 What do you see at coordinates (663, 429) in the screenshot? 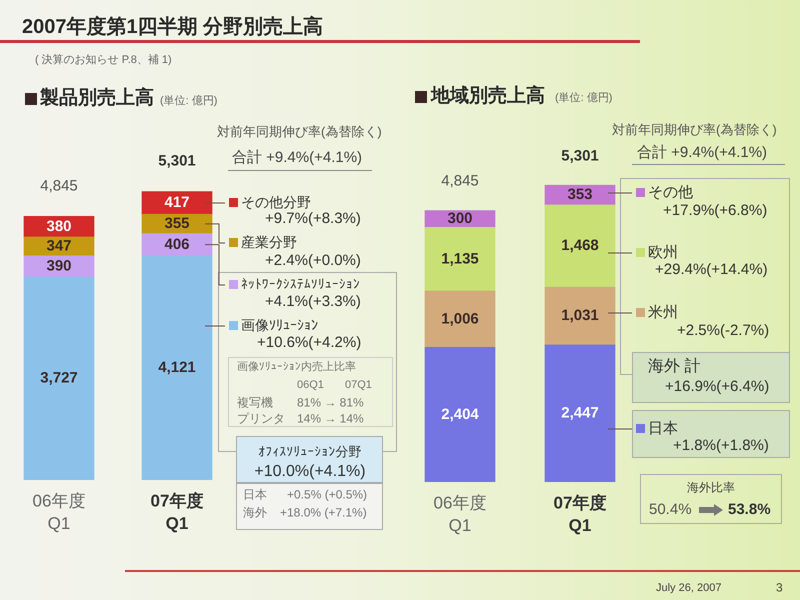
I see `legend-label: 日本` at bounding box center [663, 429].